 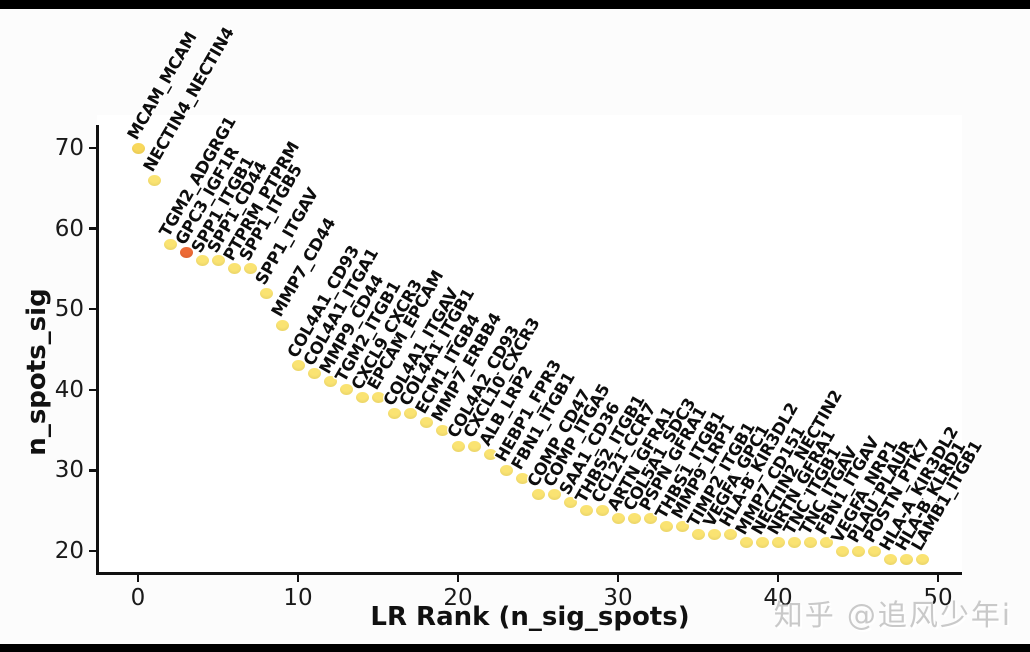 What do you see at coordinates (69, 148) in the screenshot?
I see `y-tick-label: 70` at bounding box center [69, 148].